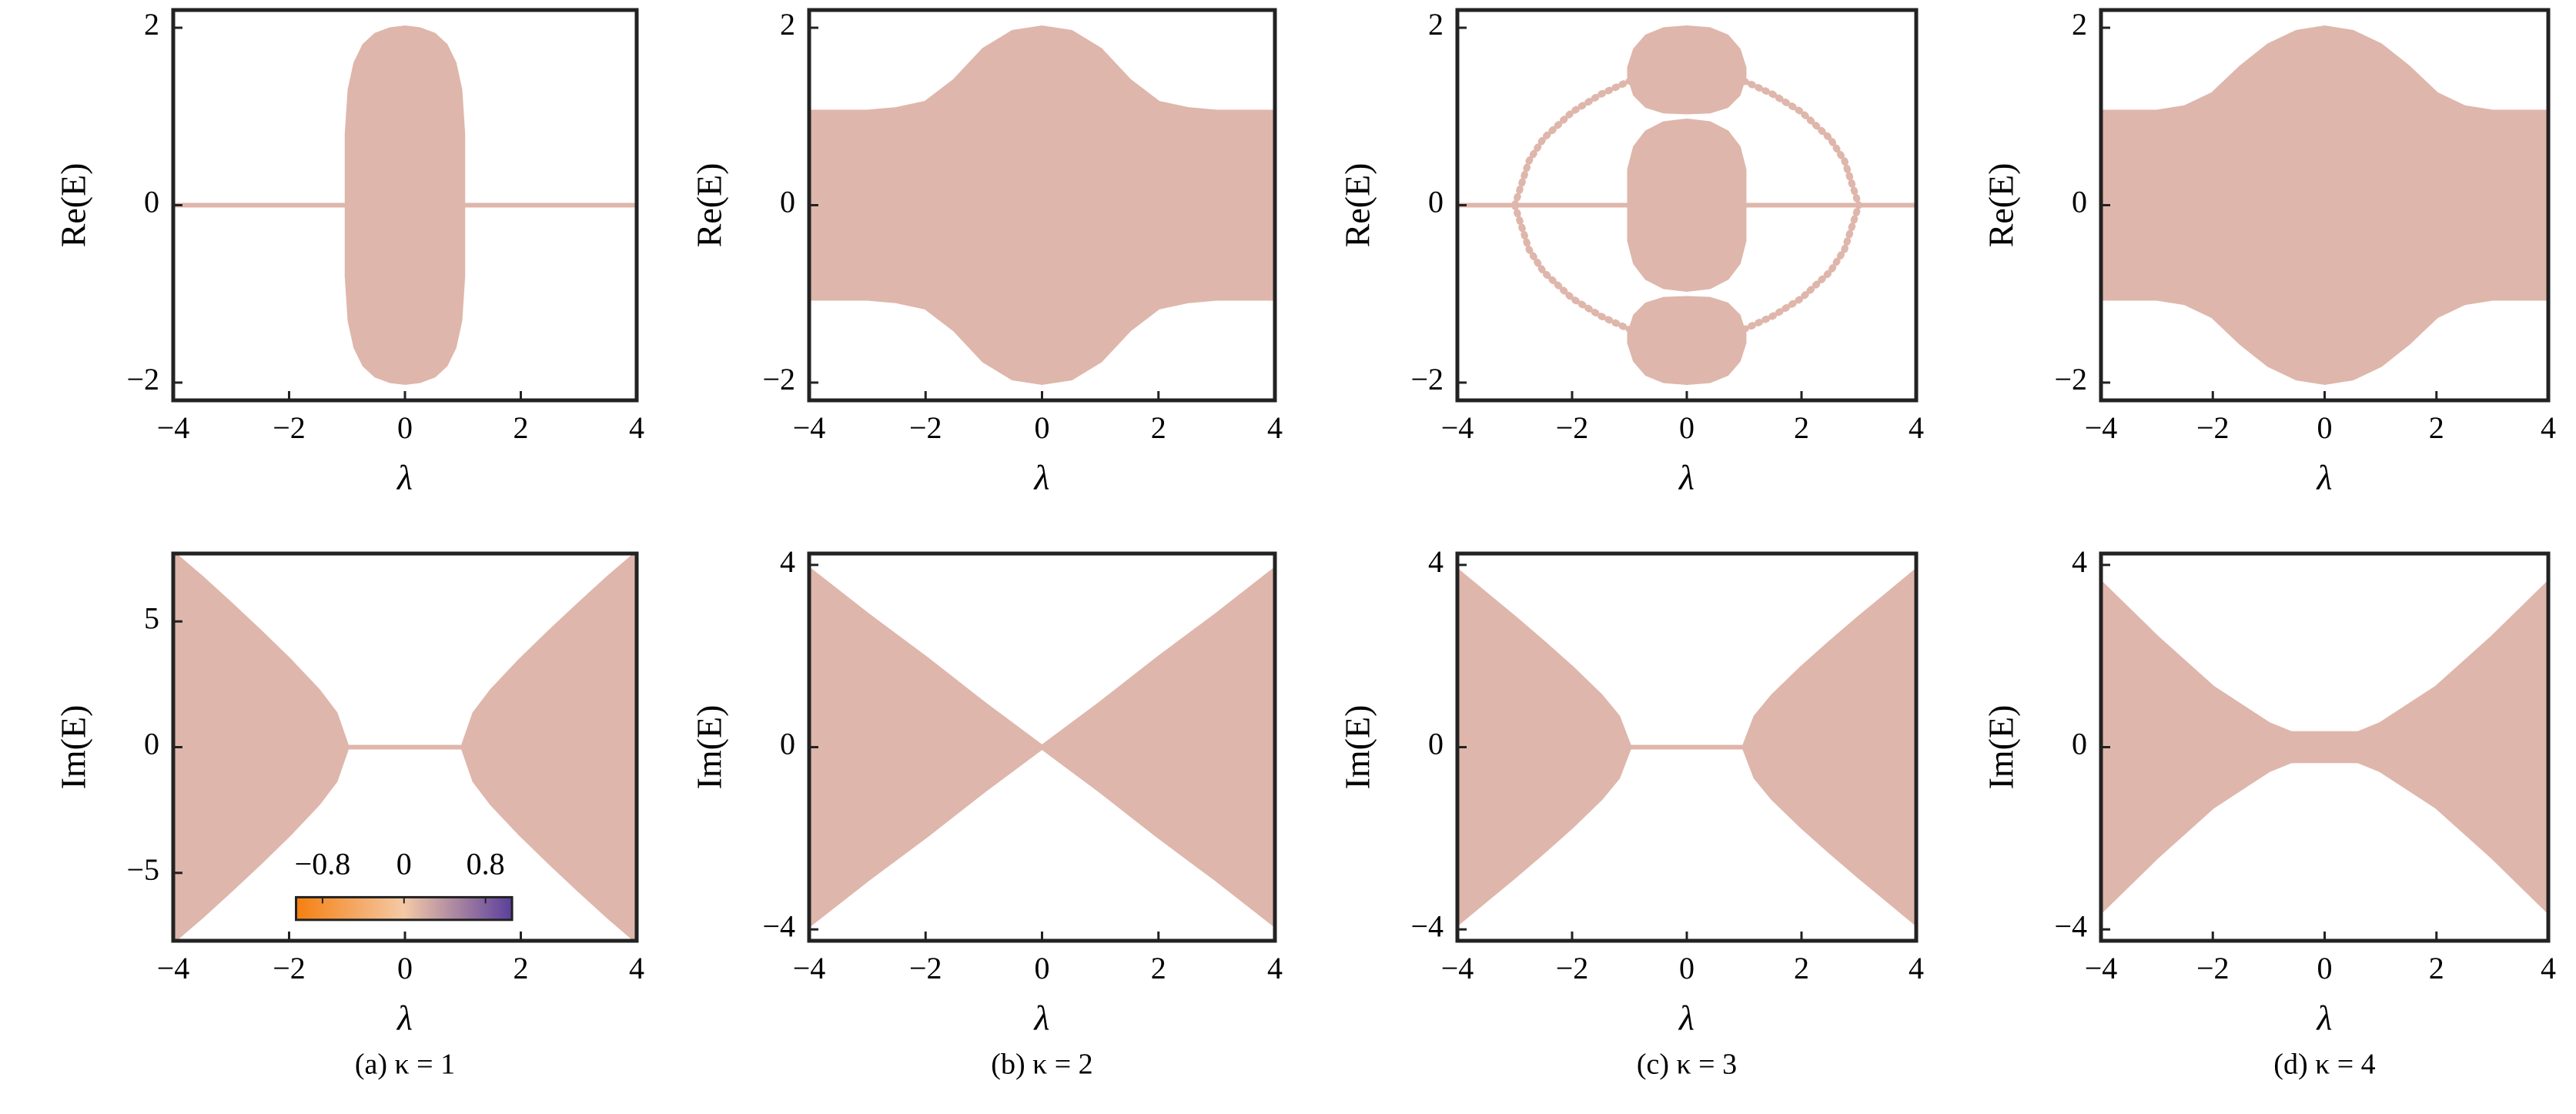  What do you see at coordinates (1041, 1065) in the screenshot?
I see `caption: (b) κ = 2` at bounding box center [1041, 1065].